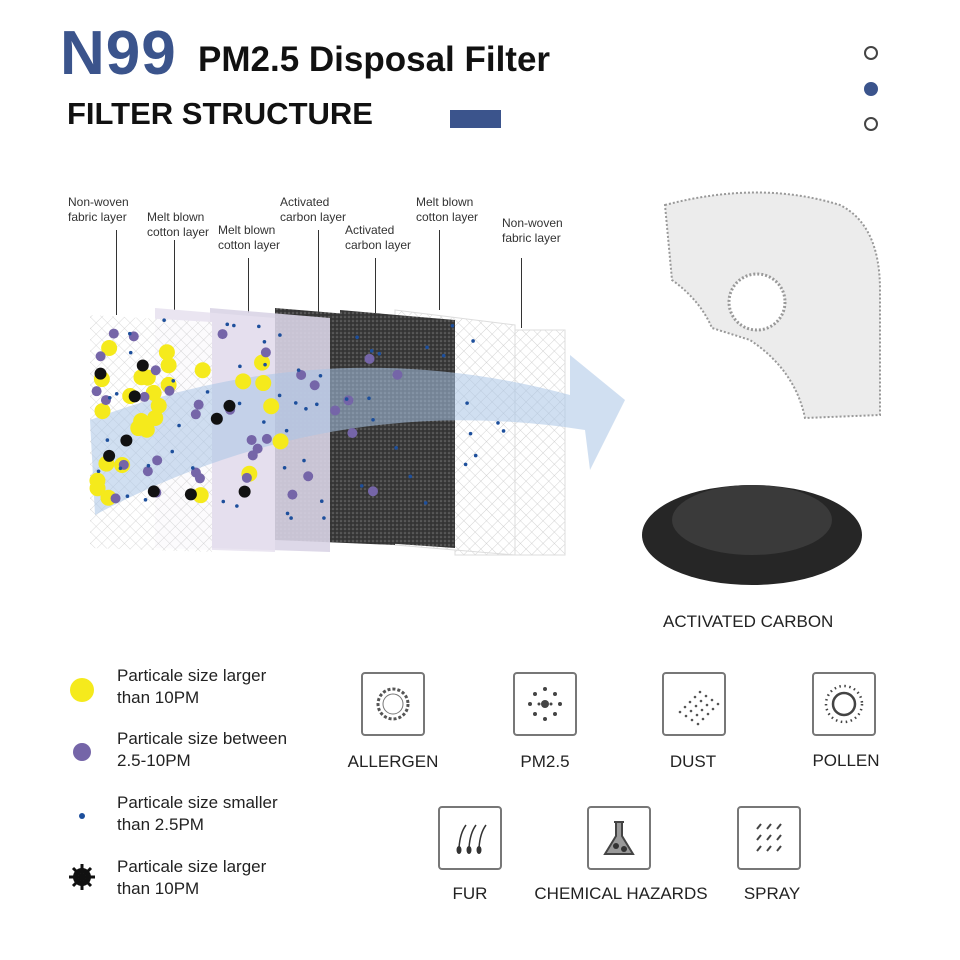  I want to click on filter-label: PM2.5, so click(545, 761).